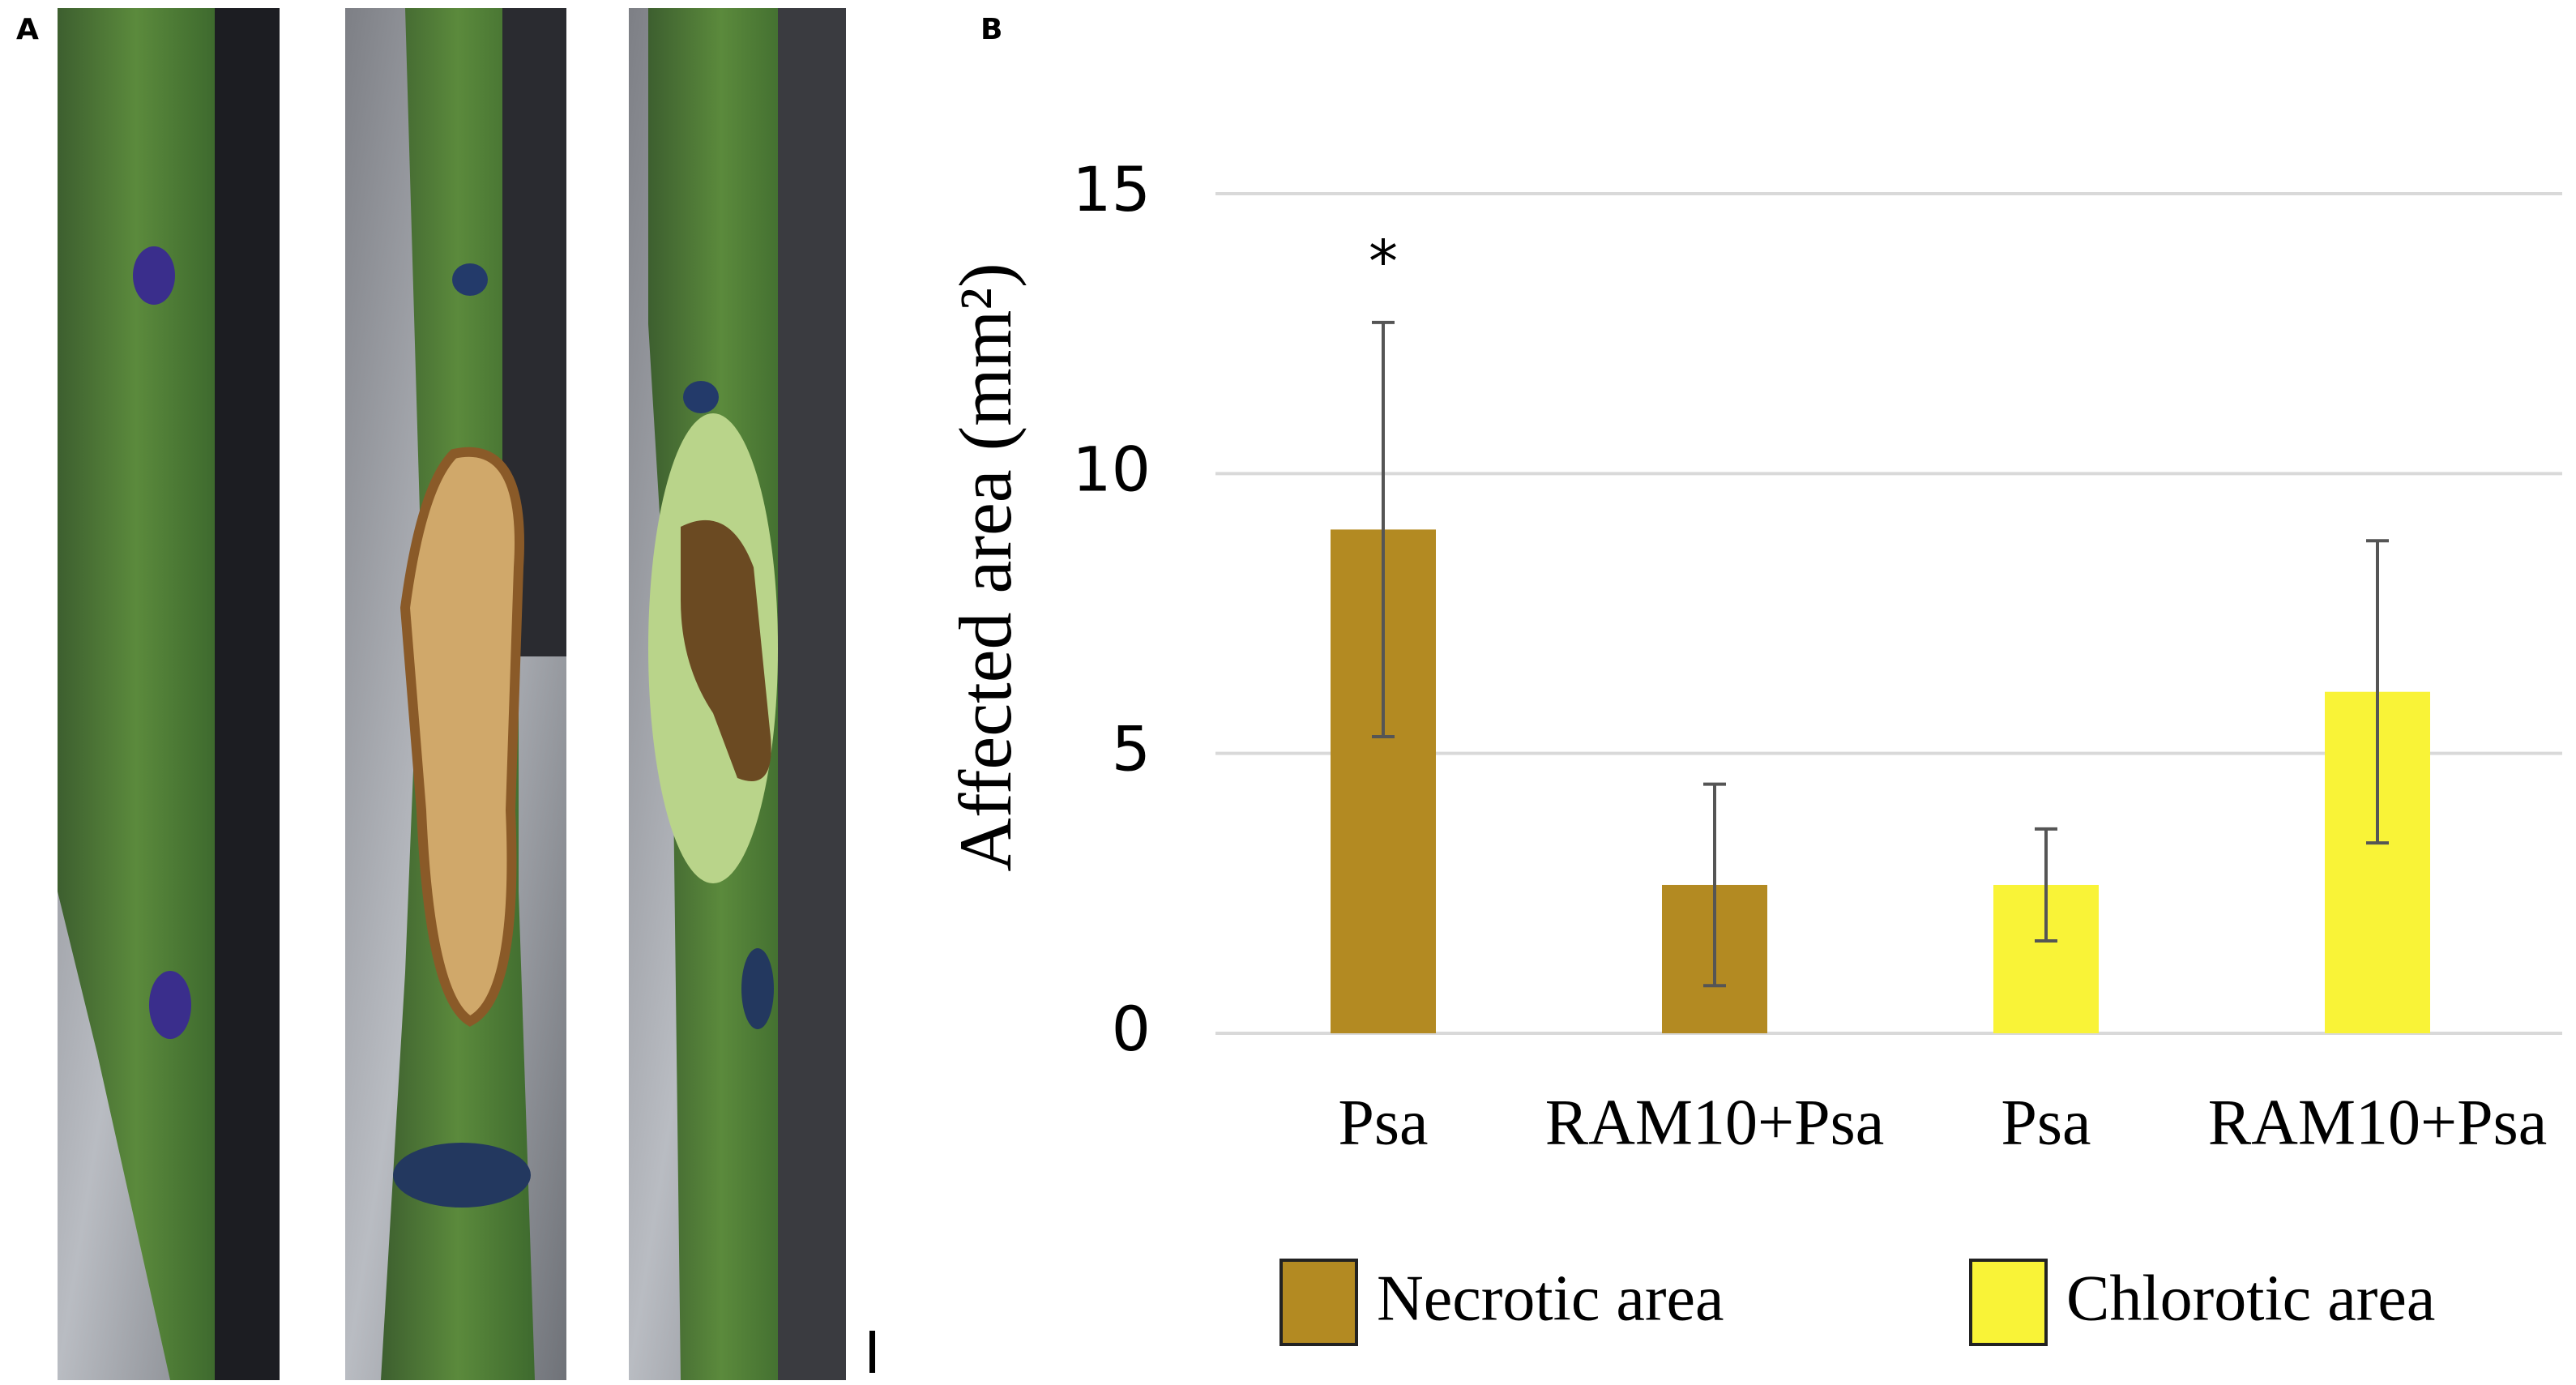 This screenshot has height=1385, width=2576. Describe the element at coordinates (27, 29) in the screenshot. I see `panel-label: A` at that location.